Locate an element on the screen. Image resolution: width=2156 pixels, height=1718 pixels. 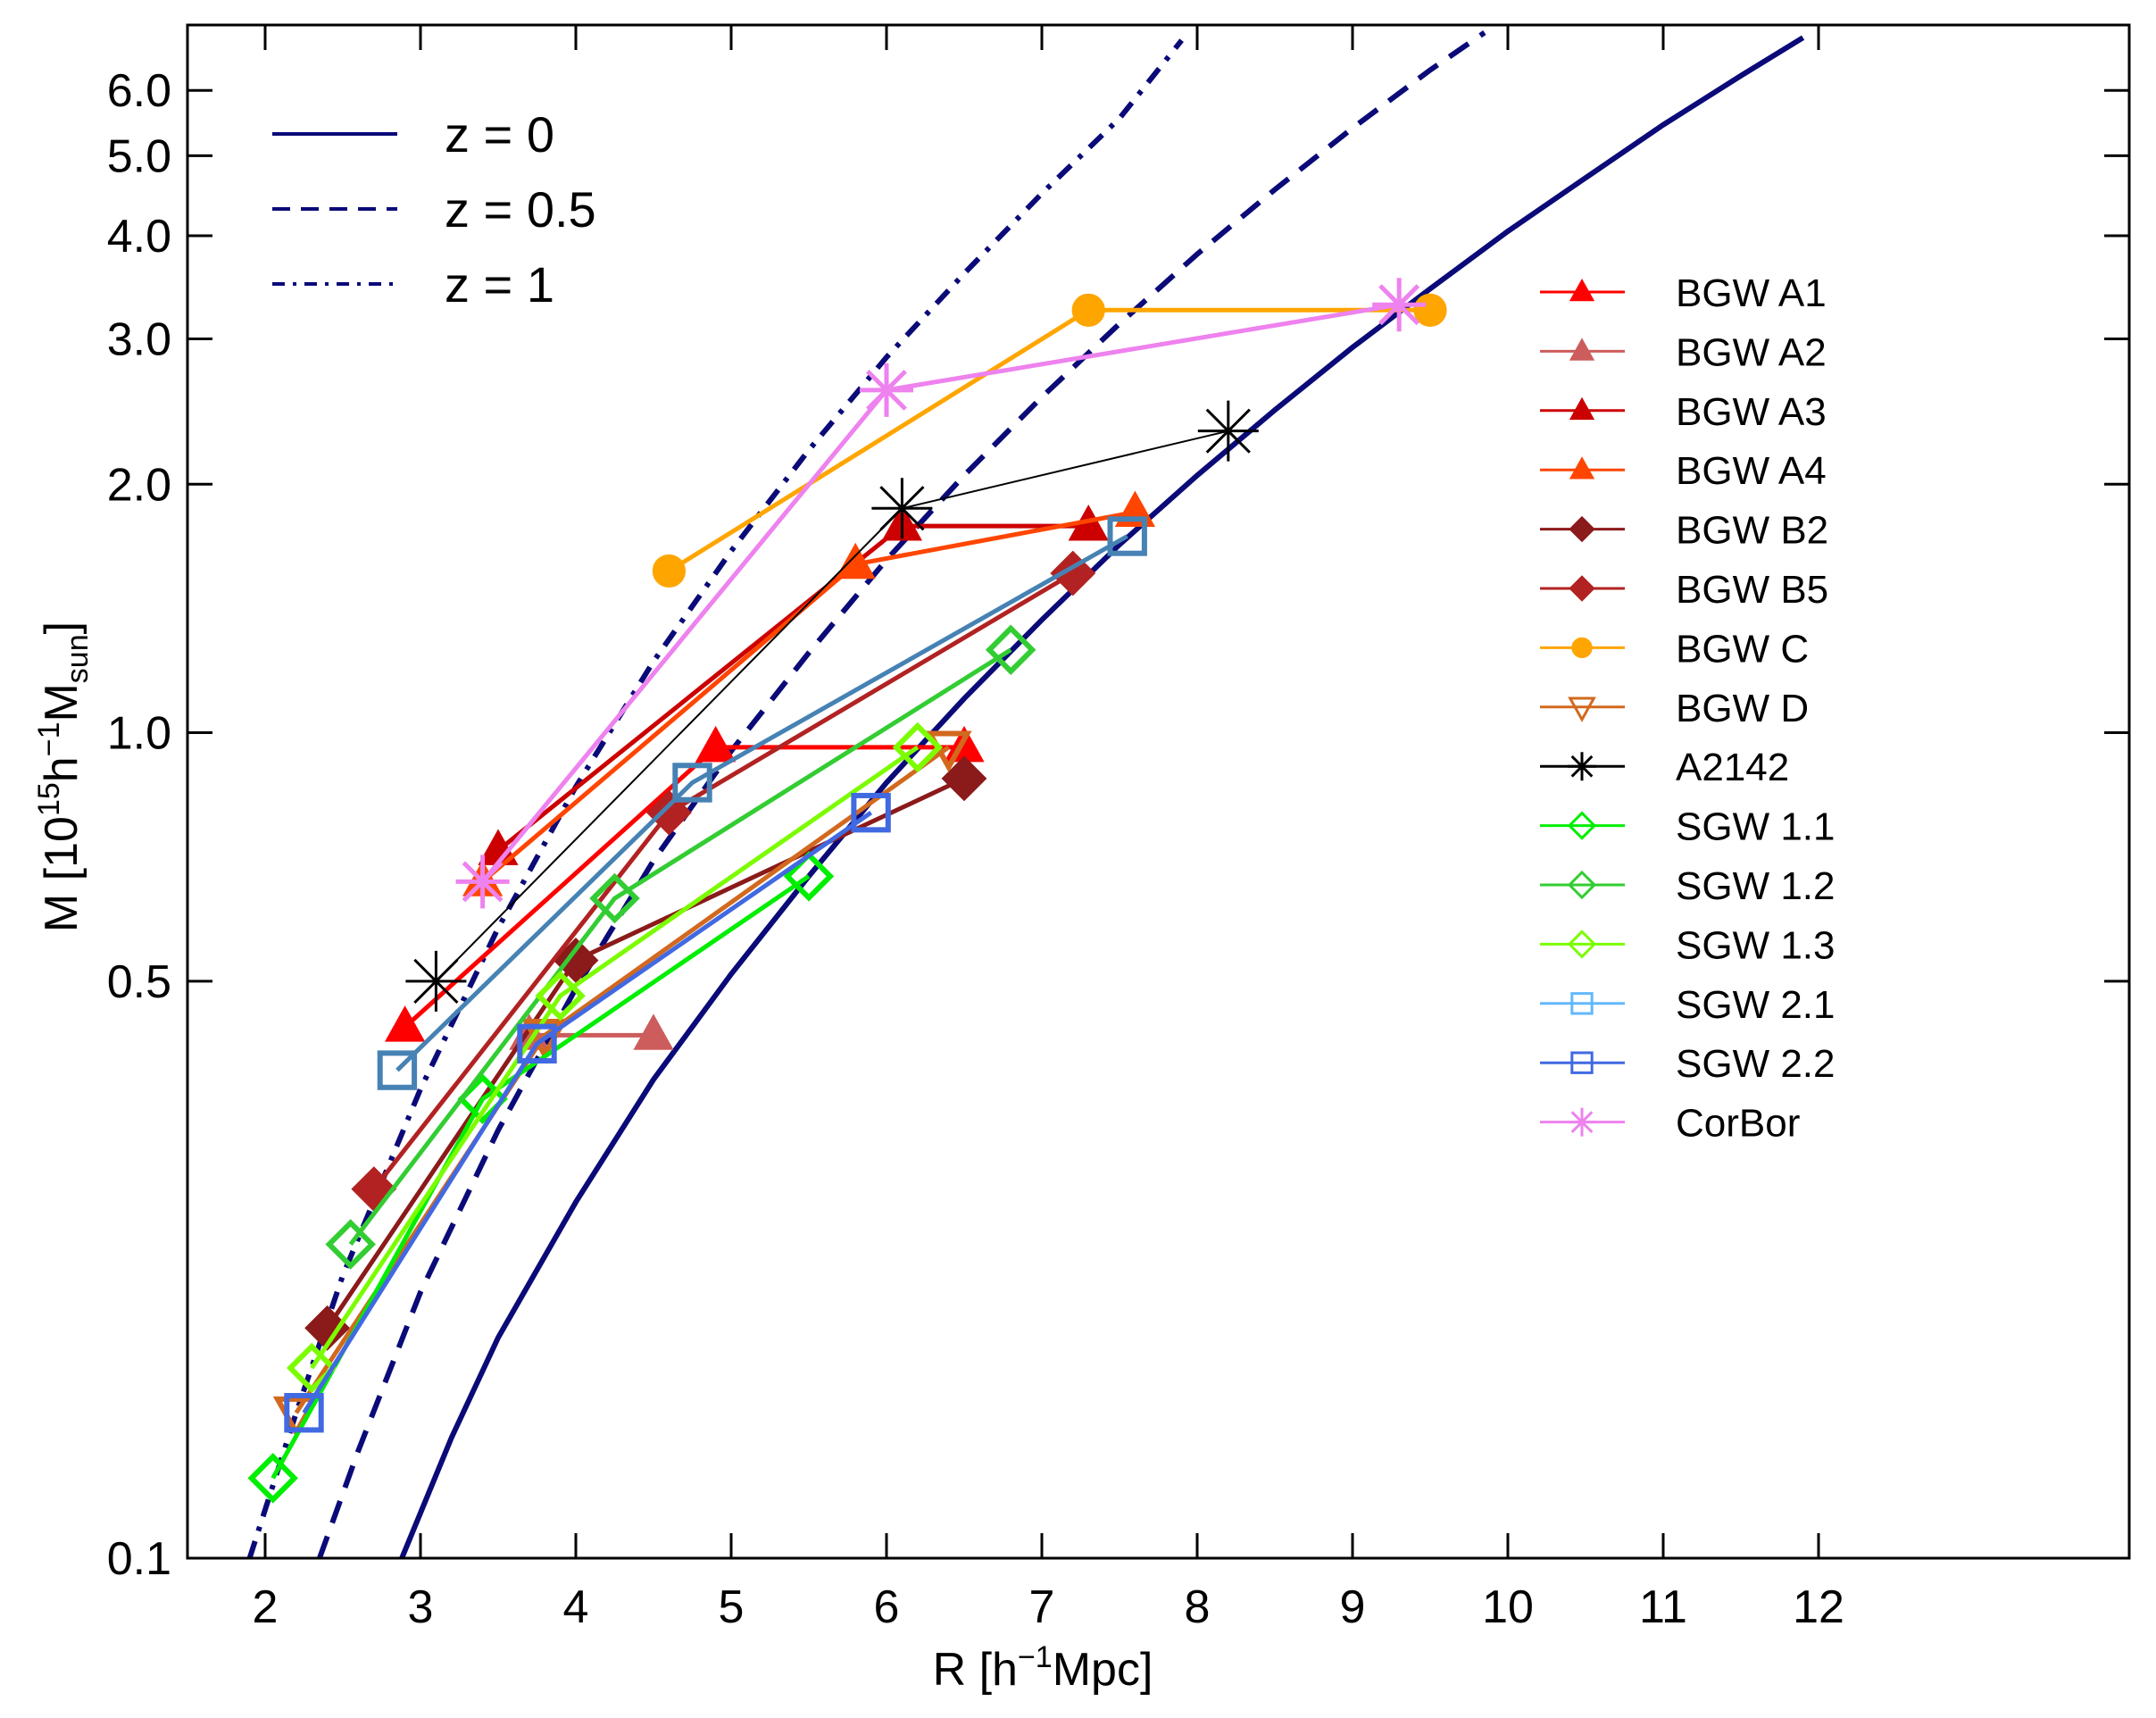
y-tick-label: 0.1 is located at coordinates (139, 1559).